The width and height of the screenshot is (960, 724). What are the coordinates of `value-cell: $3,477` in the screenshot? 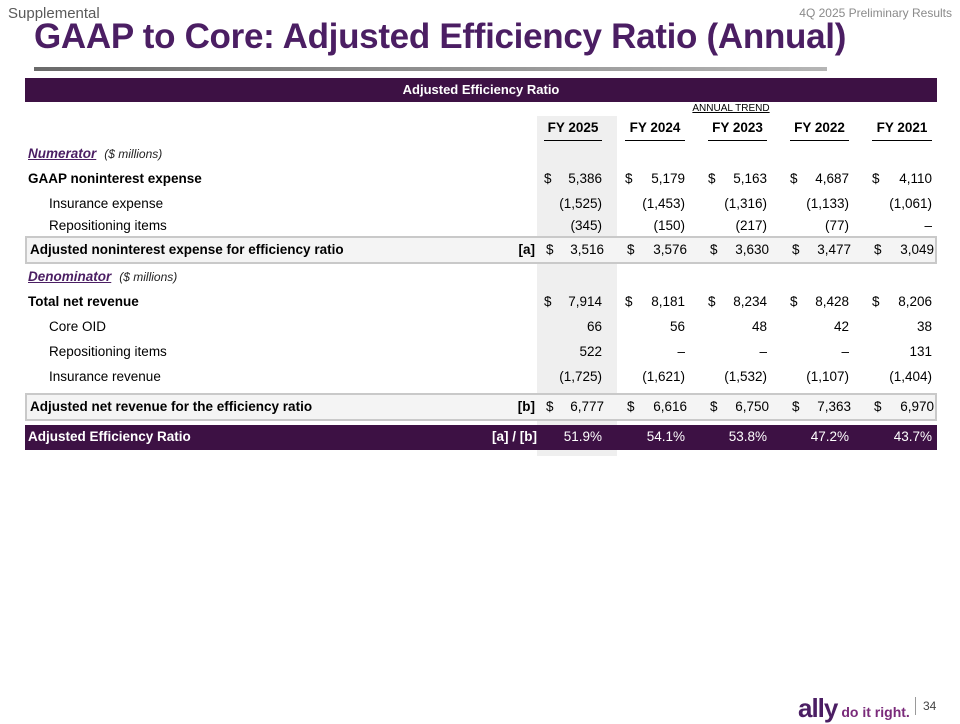 It's located at (821, 249).